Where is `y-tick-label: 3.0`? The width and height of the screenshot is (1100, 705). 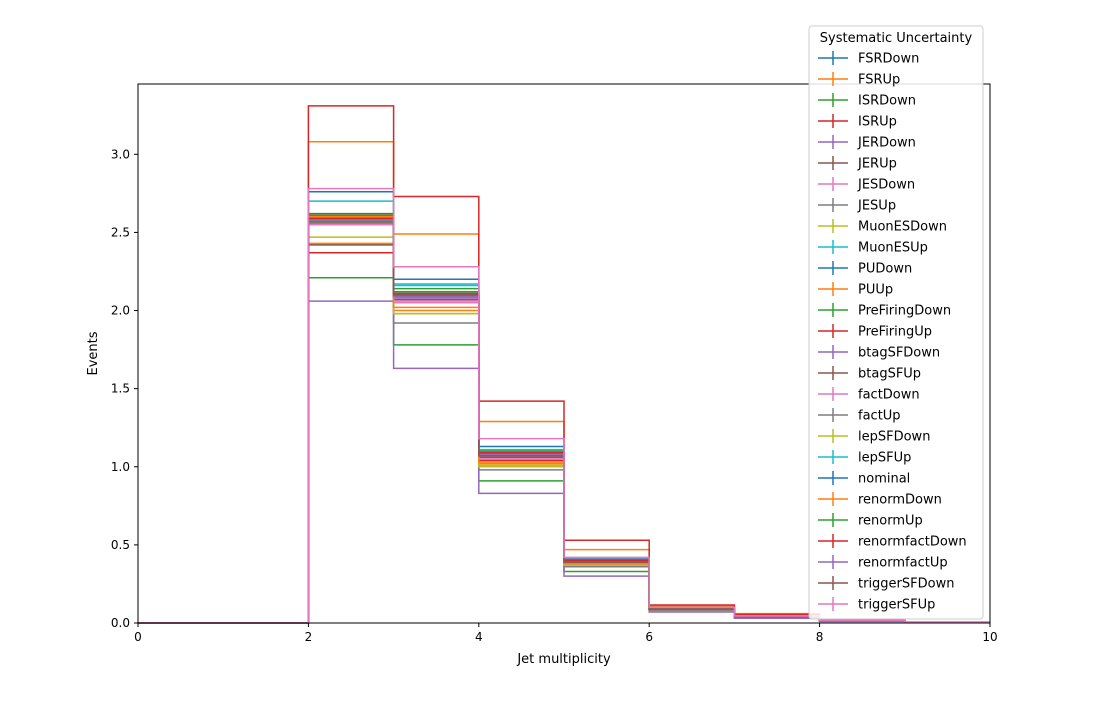 y-tick-label: 3.0 is located at coordinates (120, 154).